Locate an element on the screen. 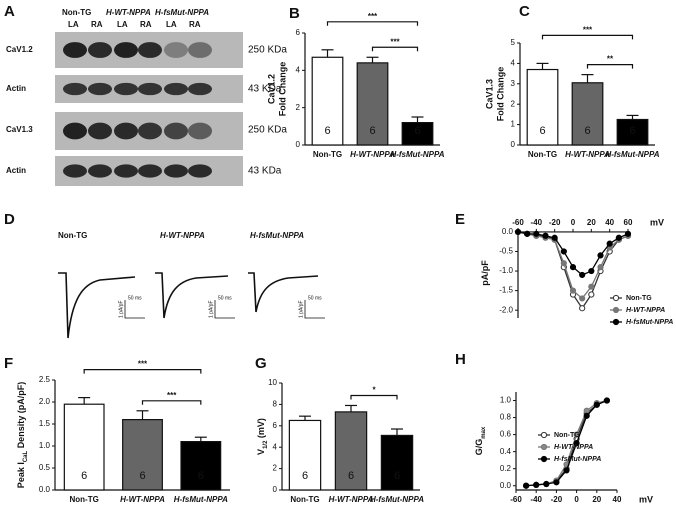 The image size is (676, 506). y-axis-label-main: G/G is located at coordinates (479, 447).